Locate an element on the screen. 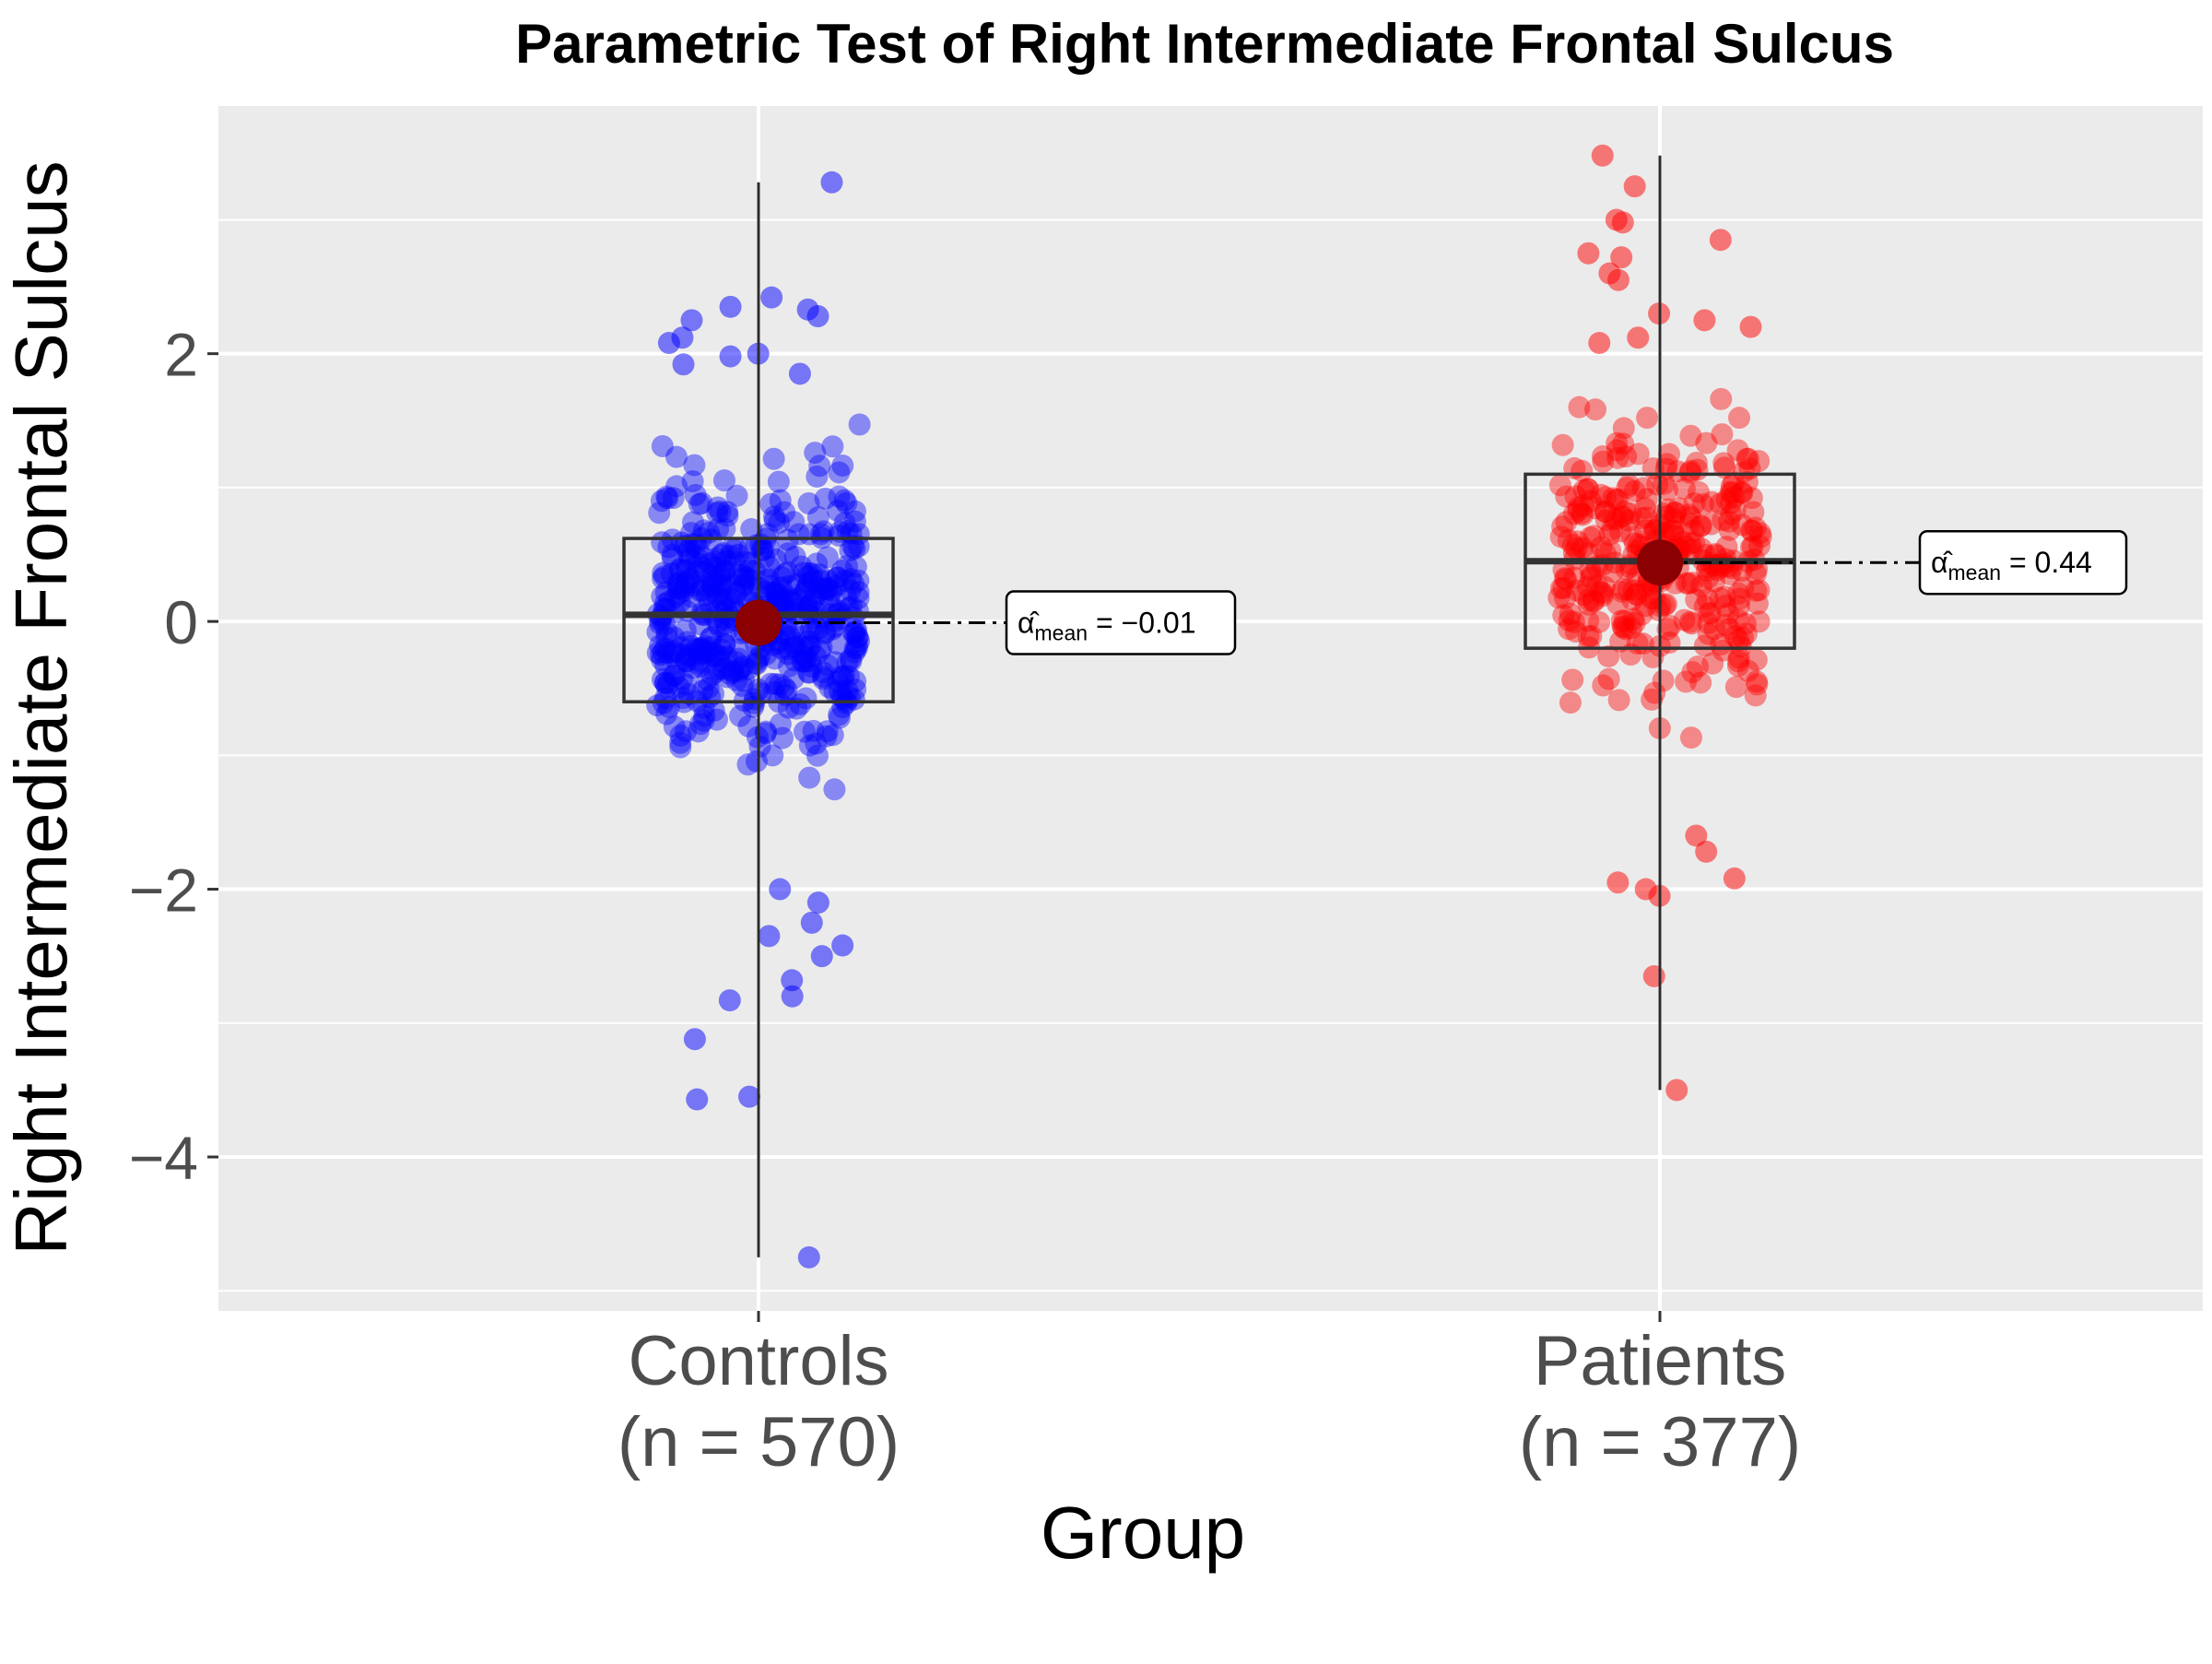 This screenshot has height=1664, width=2212. y-axis-title: Right Intermediate Frontal Sulcus is located at coordinates (41, 707).